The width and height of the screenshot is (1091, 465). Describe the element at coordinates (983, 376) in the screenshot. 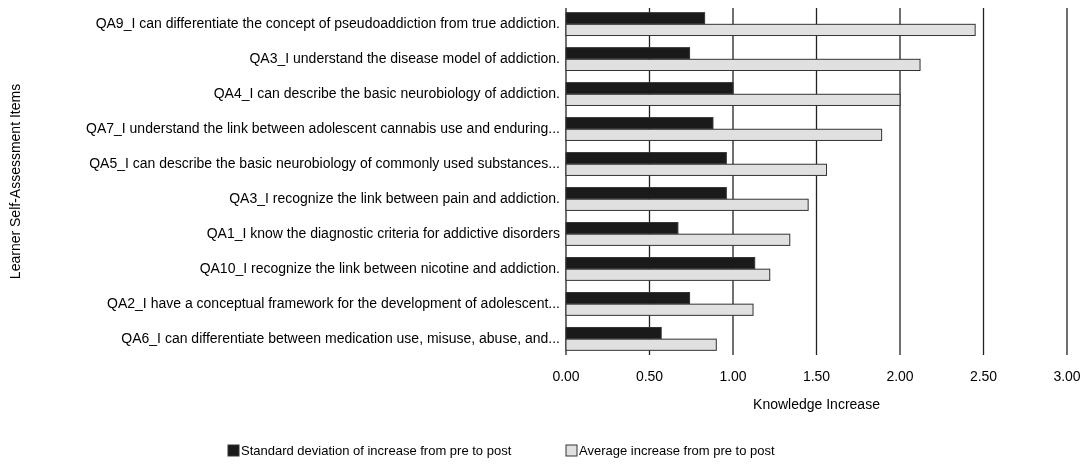

I see `x-tick-label: 2.50` at that location.